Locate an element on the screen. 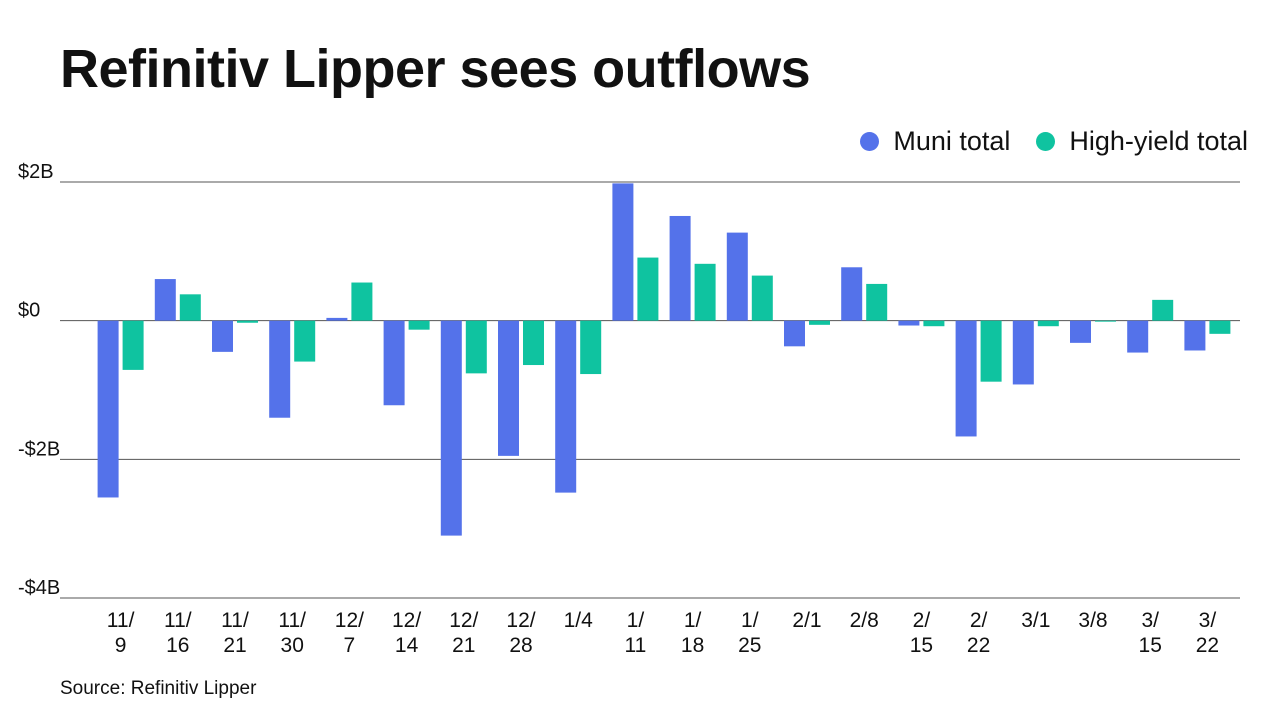 The width and height of the screenshot is (1280, 720). x-tick-label: 3/22 is located at coordinates (1207, 633).